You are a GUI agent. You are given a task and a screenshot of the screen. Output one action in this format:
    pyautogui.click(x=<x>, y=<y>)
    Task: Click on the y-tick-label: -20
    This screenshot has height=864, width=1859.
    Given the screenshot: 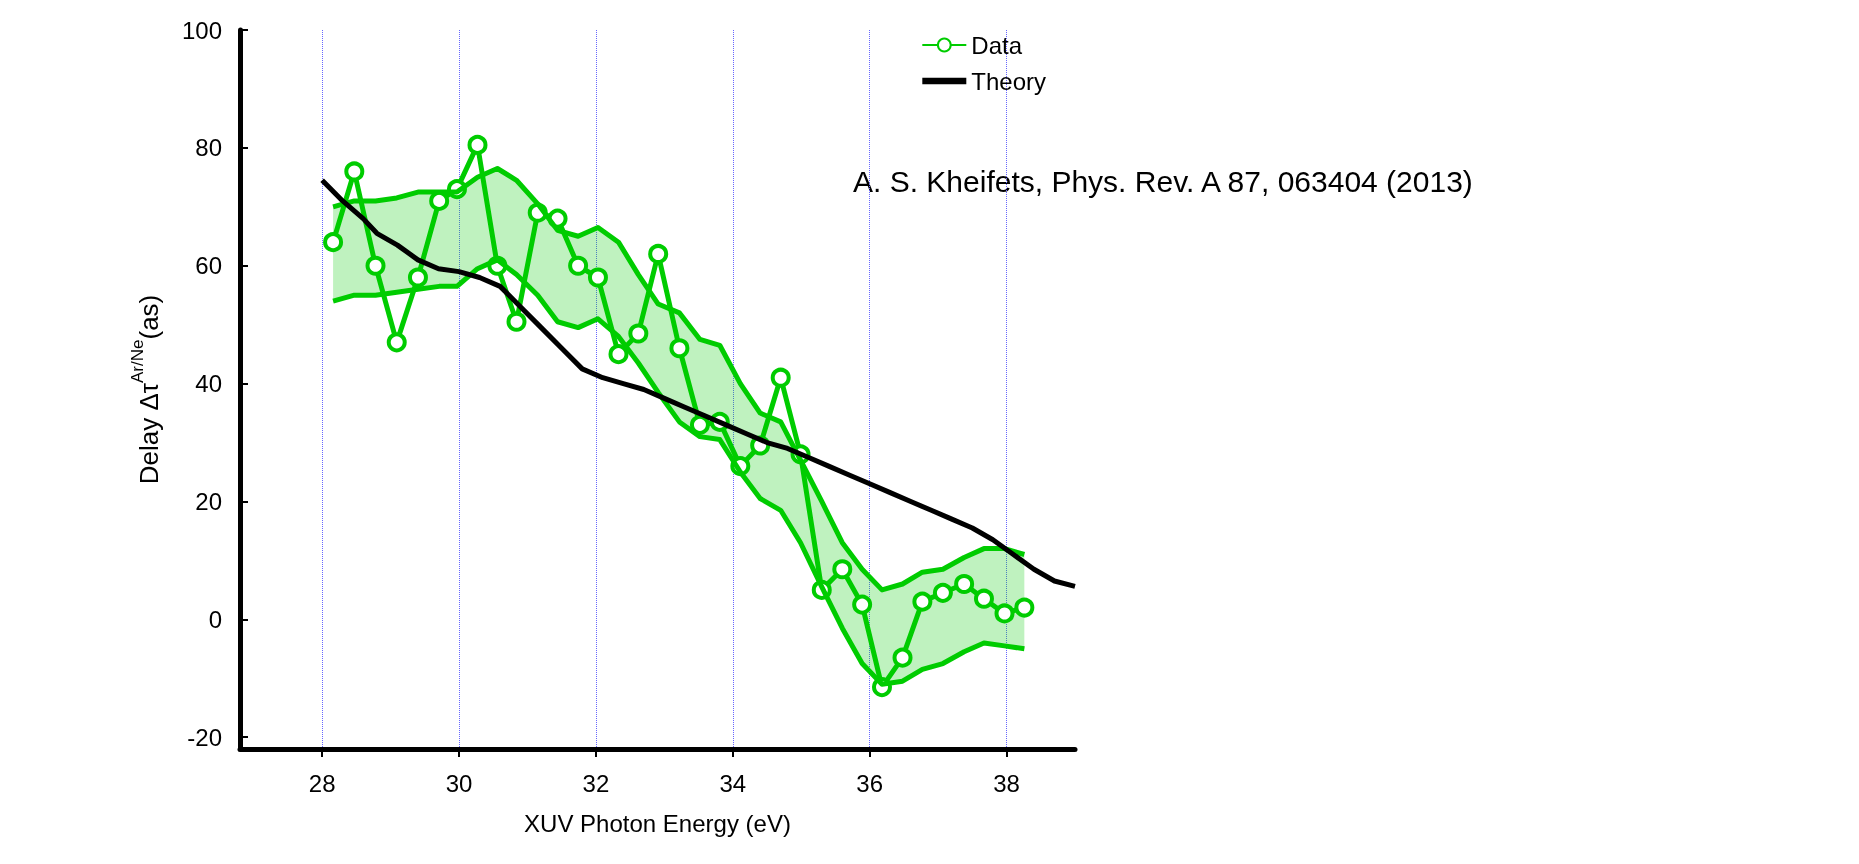 What is the action you would take?
    pyautogui.click(x=204, y=737)
    